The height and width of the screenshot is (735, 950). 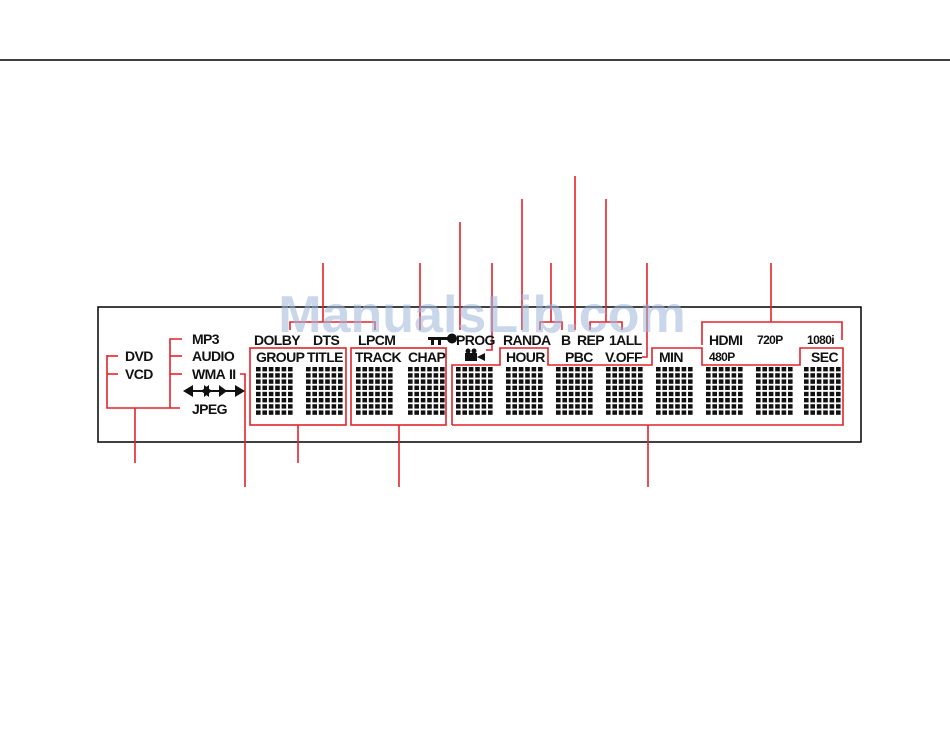 What do you see at coordinates (476, 340) in the screenshot?
I see `indicator-label: PROG` at bounding box center [476, 340].